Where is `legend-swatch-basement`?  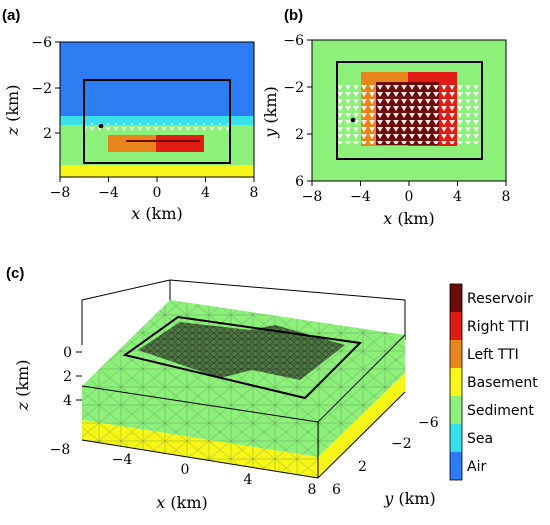 legend-swatch-basement is located at coordinates (456, 382).